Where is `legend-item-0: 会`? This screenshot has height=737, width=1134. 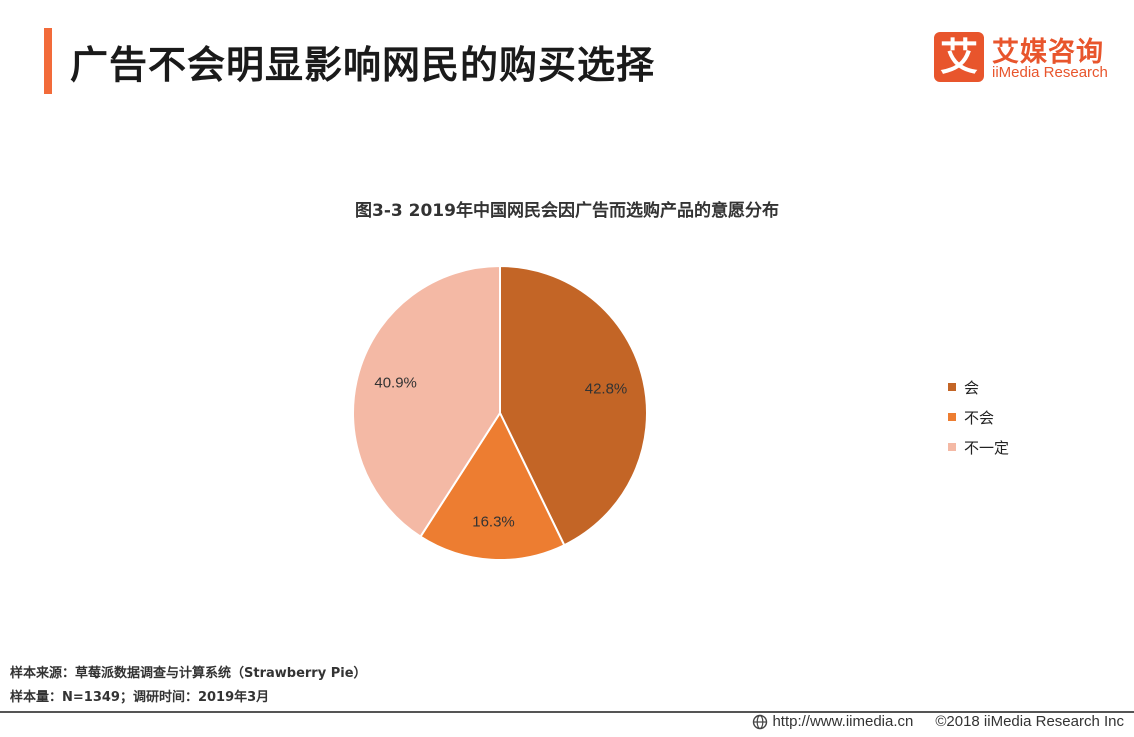 legend-item-0: 会 is located at coordinates (978, 387).